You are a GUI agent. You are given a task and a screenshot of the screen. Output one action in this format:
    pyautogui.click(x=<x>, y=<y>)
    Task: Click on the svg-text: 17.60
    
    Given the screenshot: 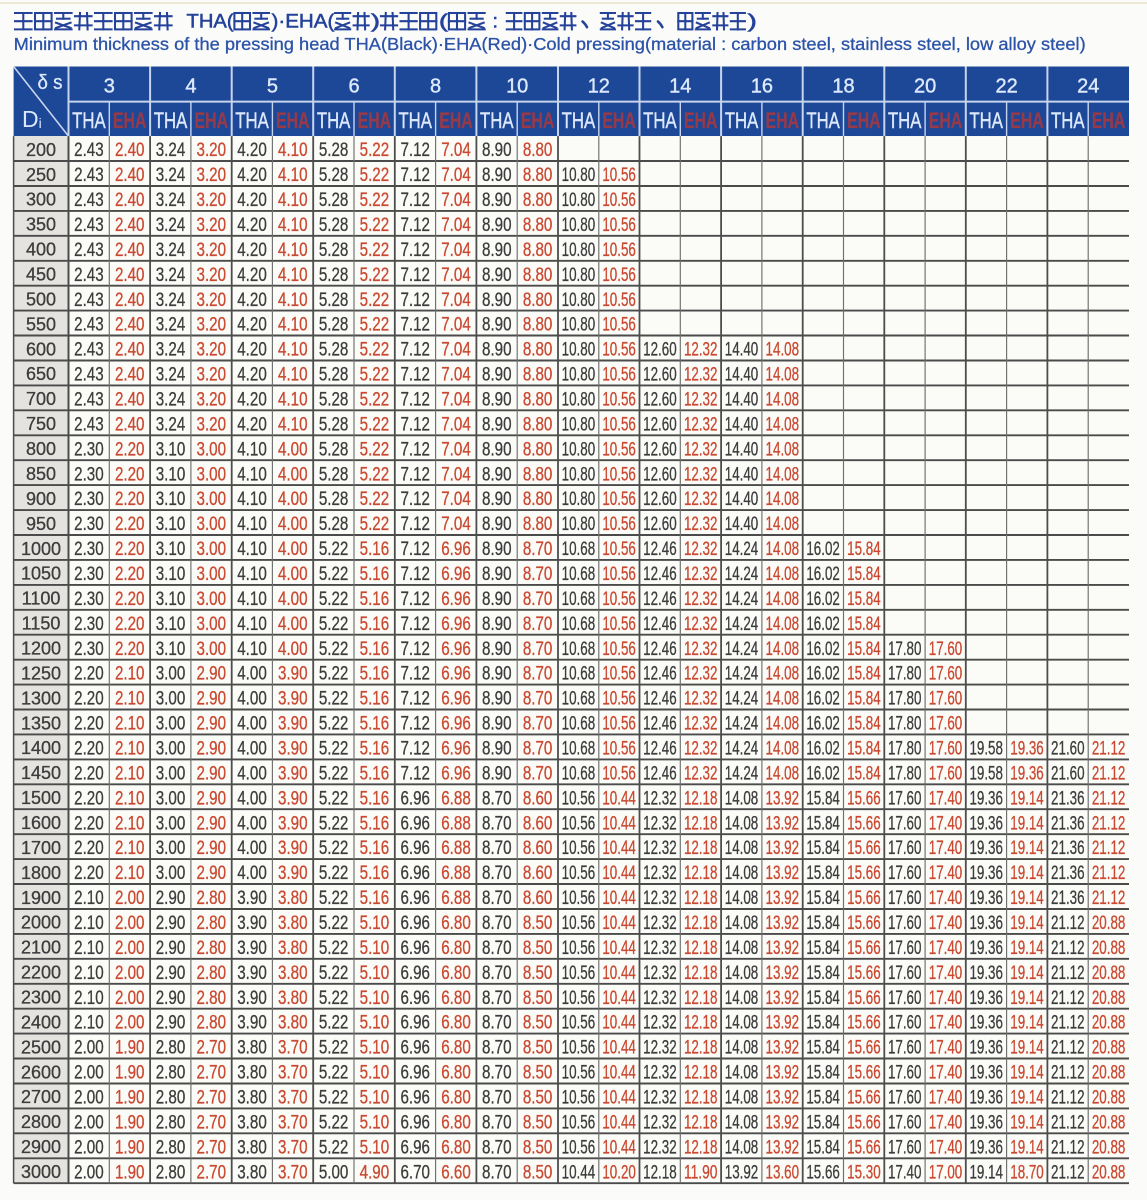 What is the action you would take?
    pyautogui.click(x=946, y=699)
    